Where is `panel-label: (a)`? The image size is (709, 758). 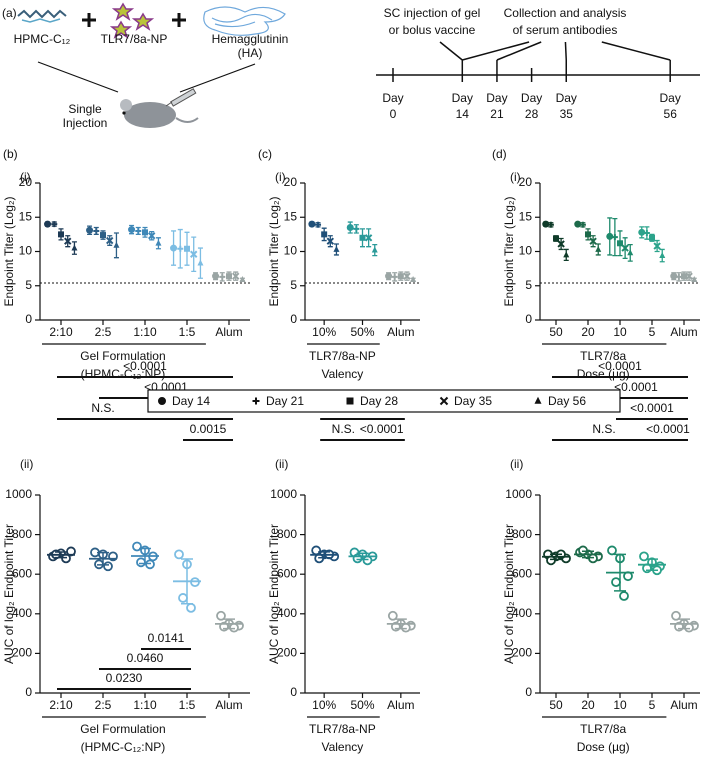 panel-label: (a) is located at coordinates (9, 13).